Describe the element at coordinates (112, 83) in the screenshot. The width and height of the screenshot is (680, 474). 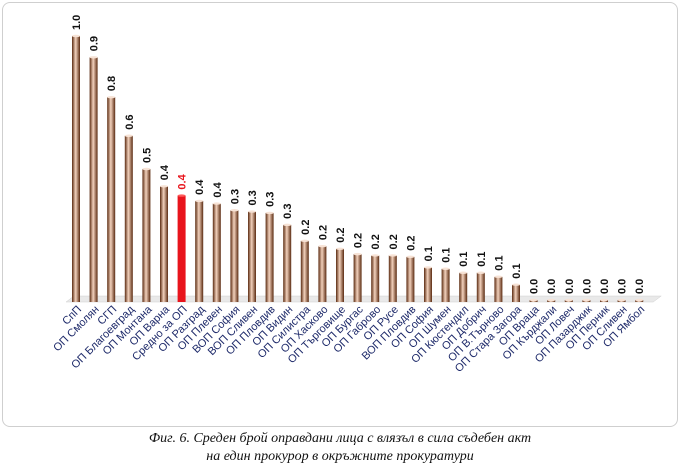
I see `value-label: 0.8` at that location.